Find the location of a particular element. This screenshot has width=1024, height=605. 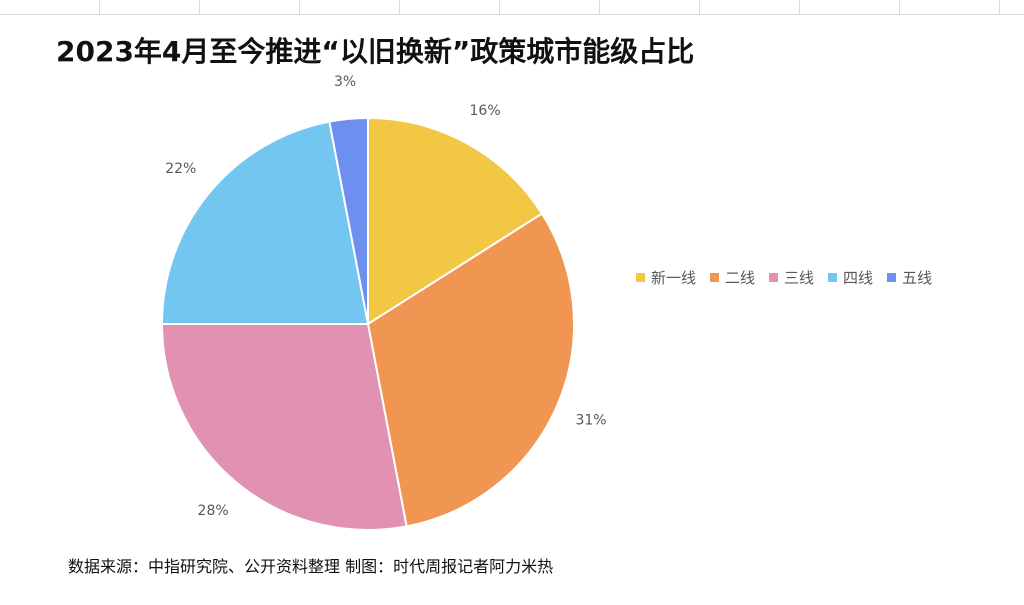

chart-title: 2023年4月至今推进“以旧换新”政策城市能级占比 is located at coordinates (375, 51).